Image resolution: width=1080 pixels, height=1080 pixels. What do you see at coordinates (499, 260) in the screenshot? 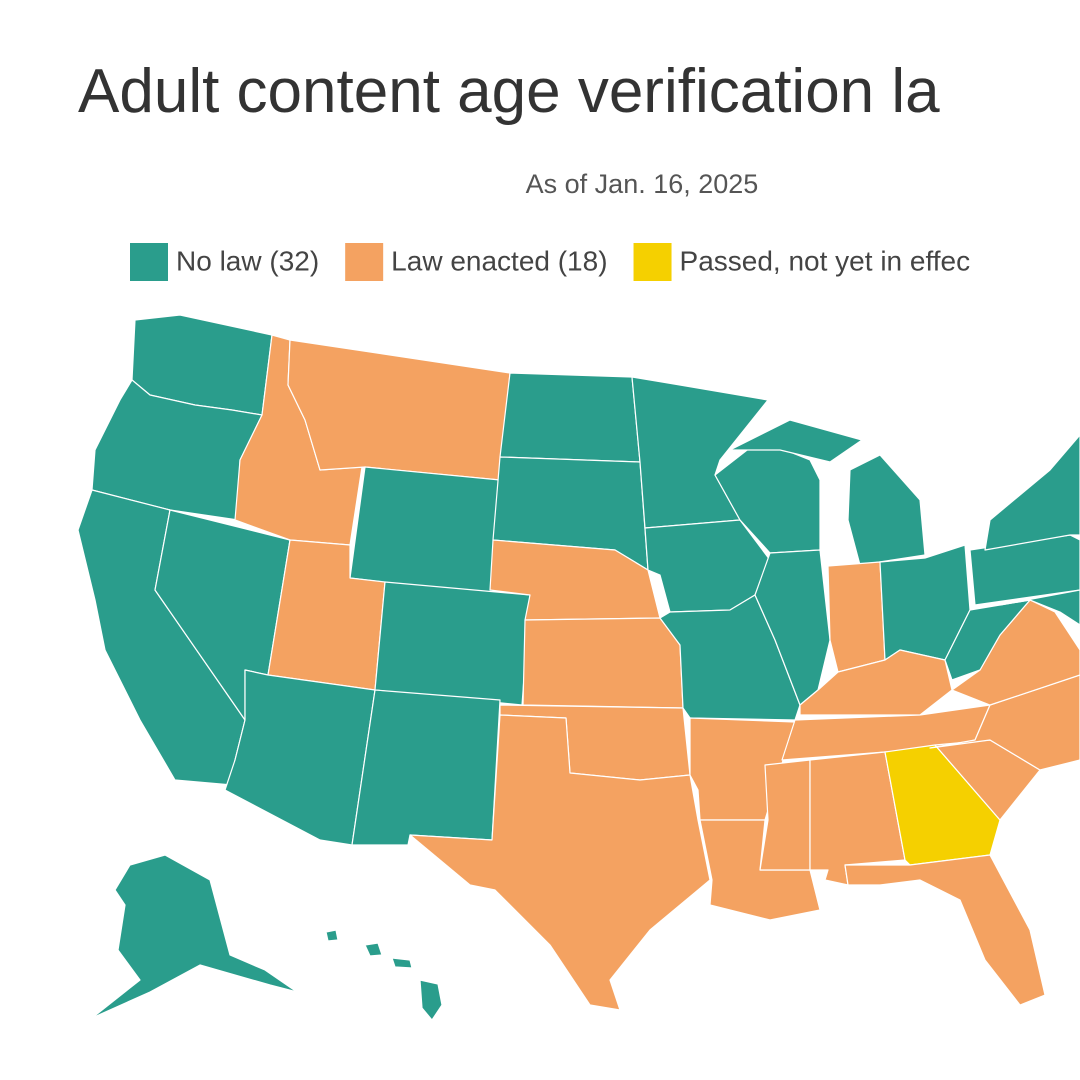
I see `legend-label: Law enacted (18)` at bounding box center [499, 260].